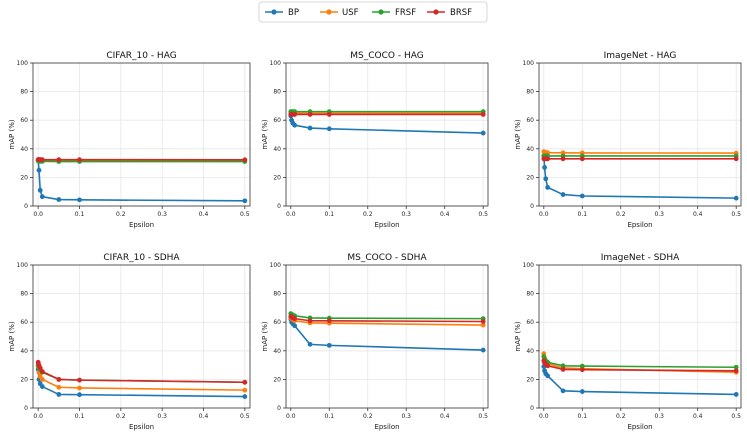 The image size is (747, 434). What do you see at coordinates (461, 13) in the screenshot?
I see `legend-label-brsf: BRSF` at bounding box center [461, 13].